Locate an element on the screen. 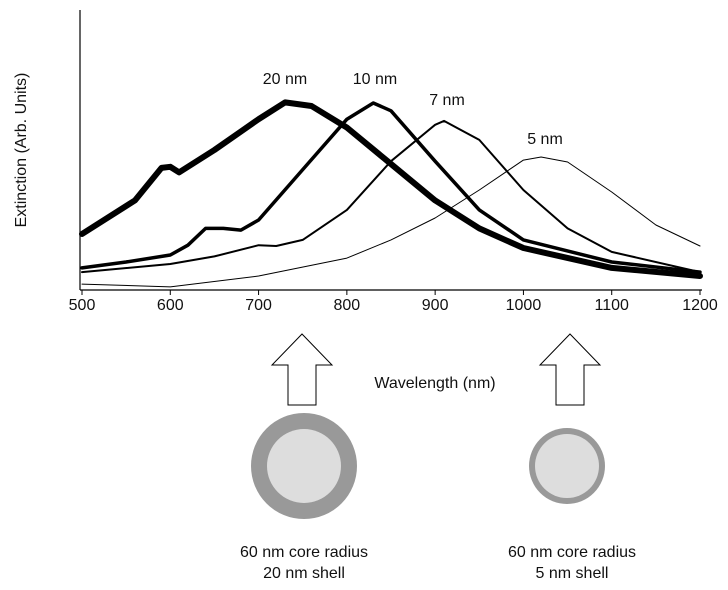  annotation: 5 nm shell is located at coordinates (572, 573).